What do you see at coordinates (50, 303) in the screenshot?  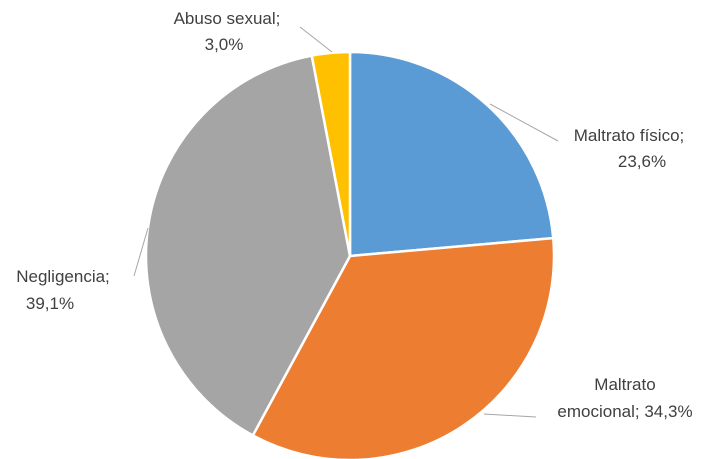 I see `data-label-2-line-1: 39,1%` at bounding box center [50, 303].